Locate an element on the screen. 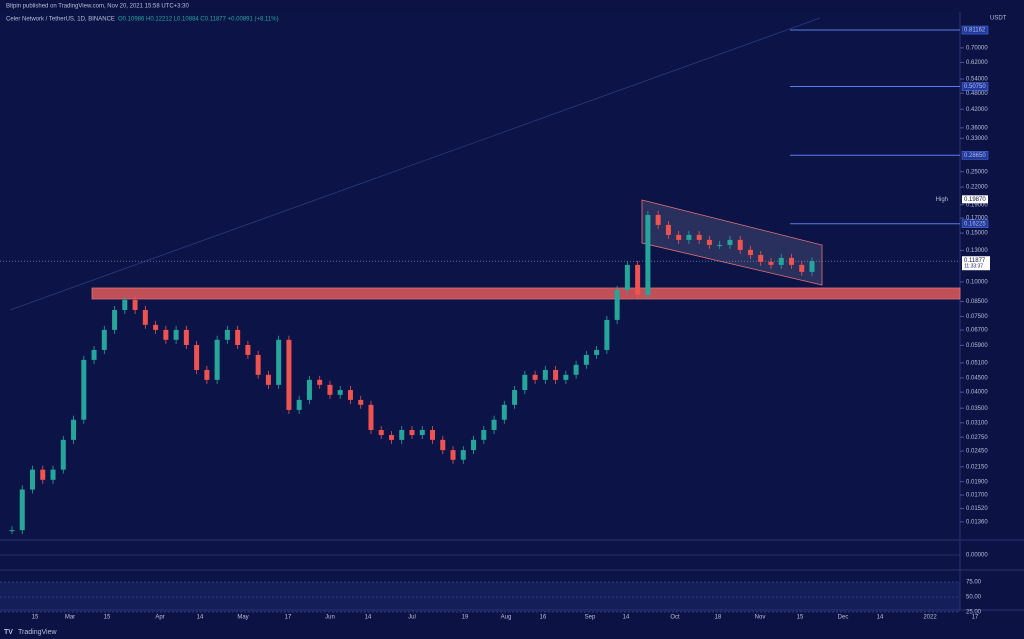 The width and height of the screenshot is (1024, 639). x-tick-label: 15 is located at coordinates (107, 618).